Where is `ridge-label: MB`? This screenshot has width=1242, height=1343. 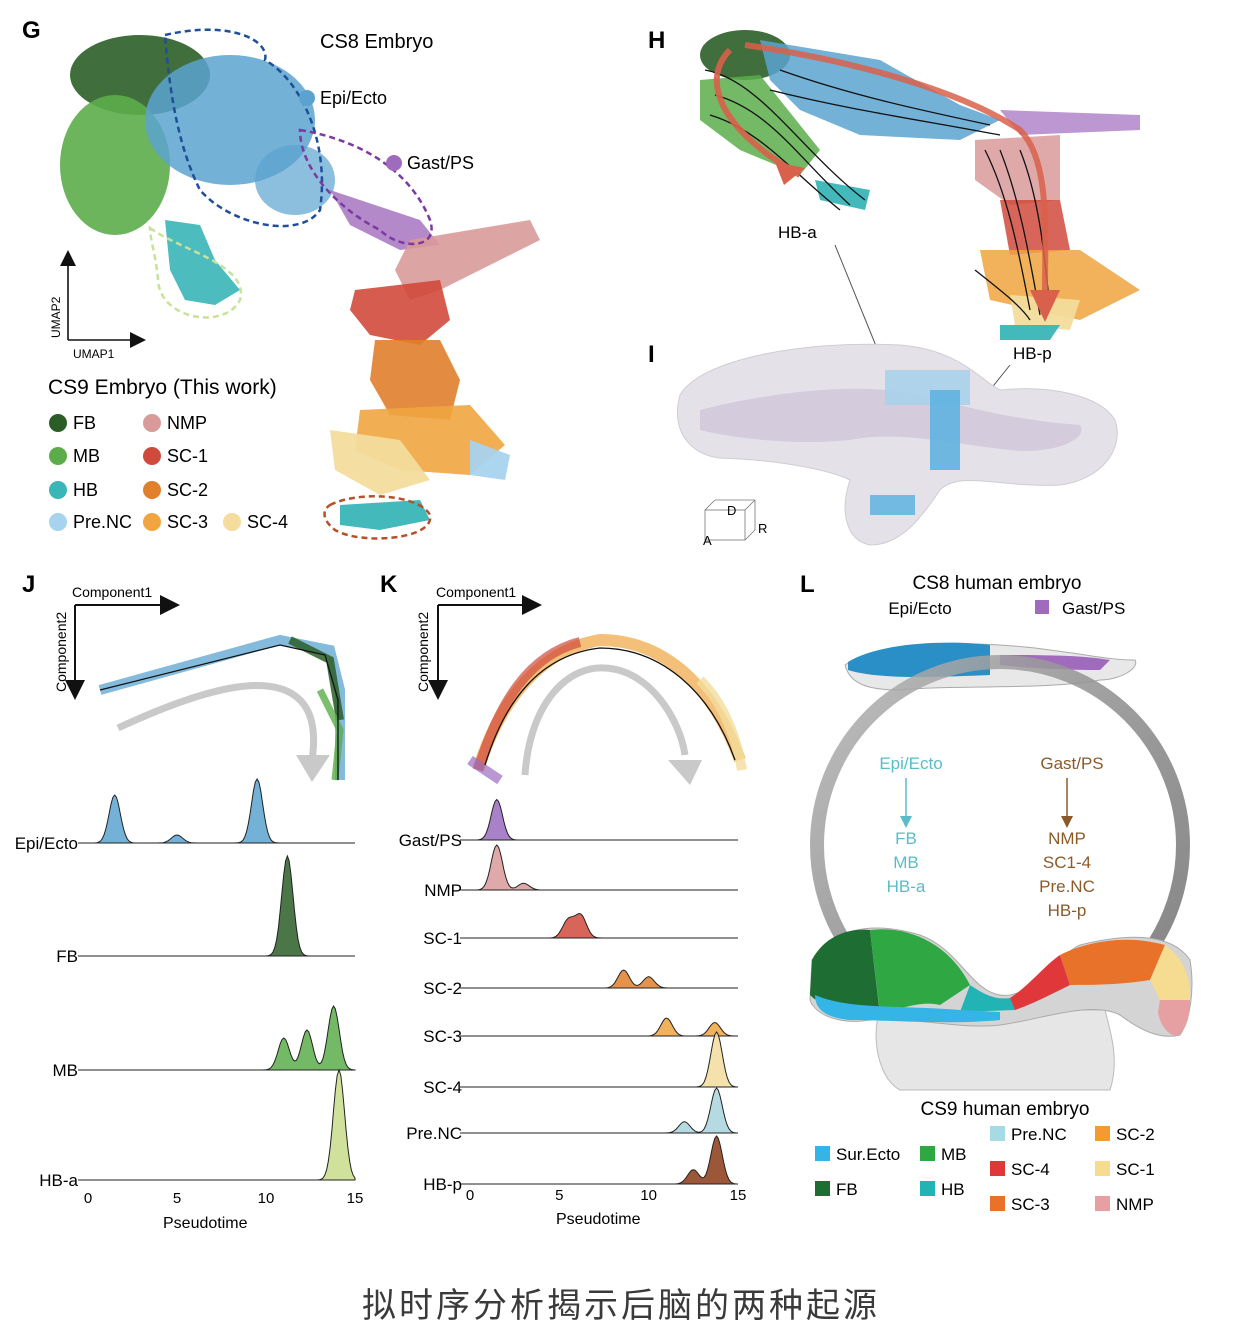
ridge-label: MB is located at coordinates (66, 1070).